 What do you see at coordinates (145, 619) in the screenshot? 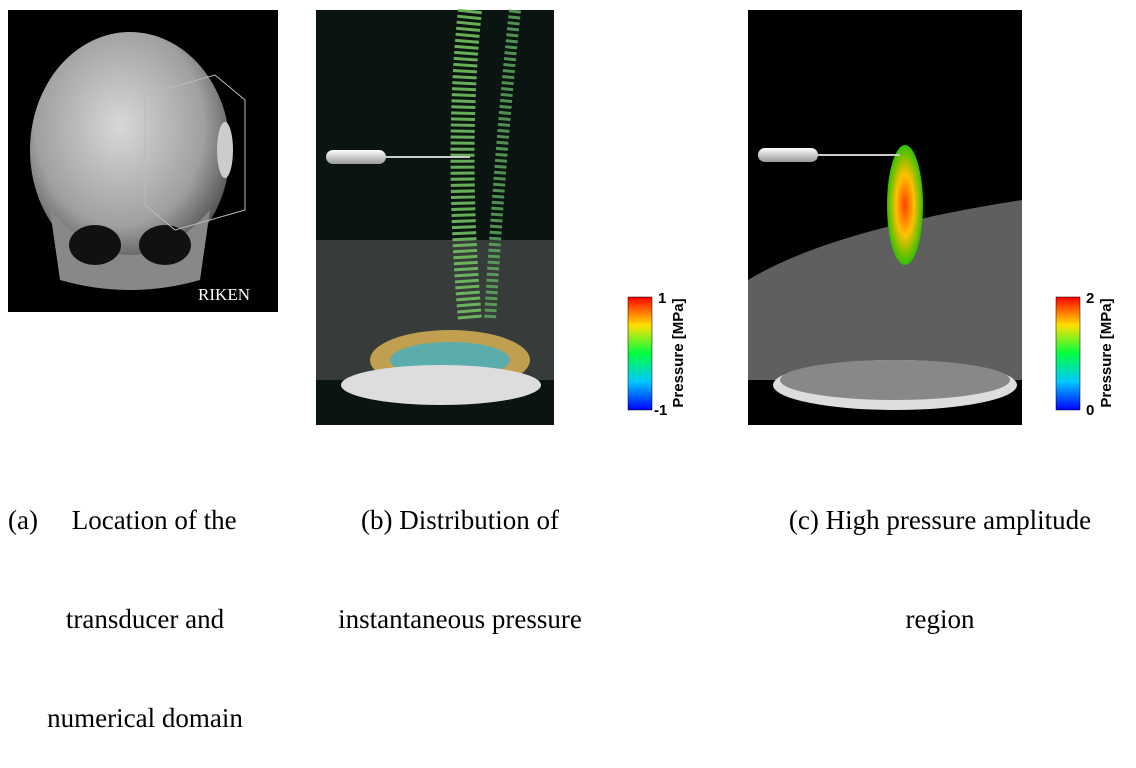
I see `caption-line: transducer and` at bounding box center [145, 619].